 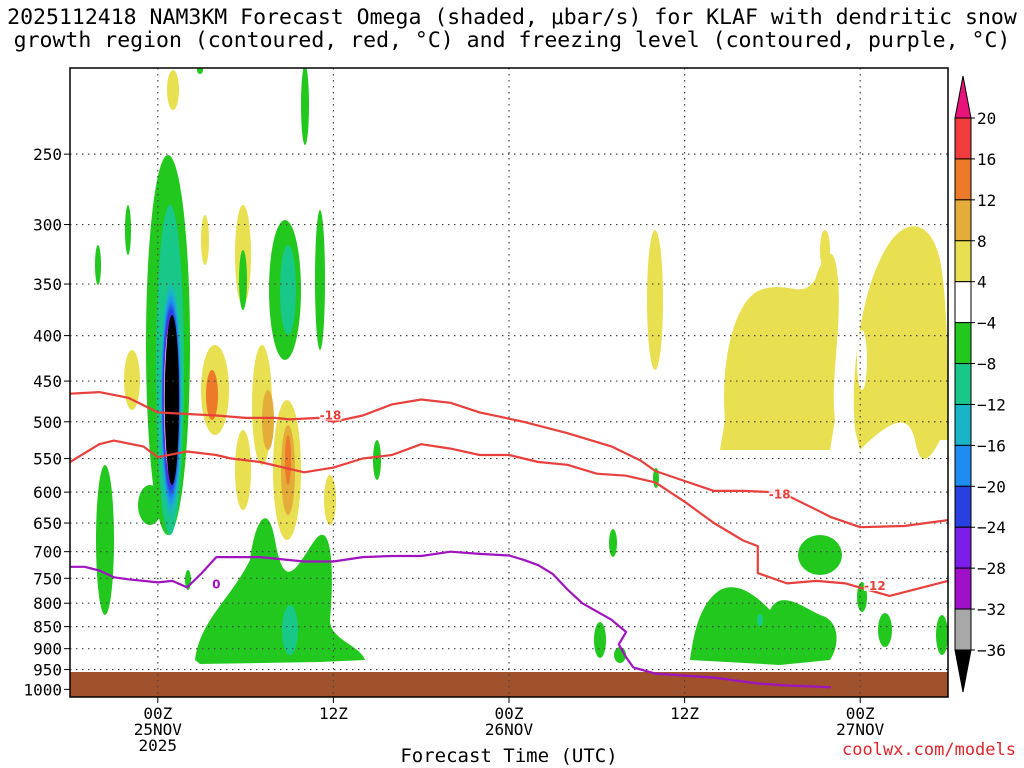 I want to click on colorbar-label: 20, so click(x=986, y=118).